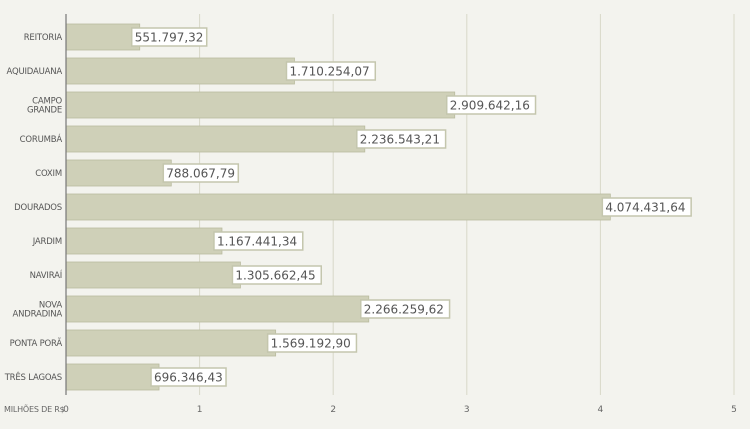  Describe the element at coordinates (44, 111) in the screenshot. I see `category-label: GRANDE` at that location.